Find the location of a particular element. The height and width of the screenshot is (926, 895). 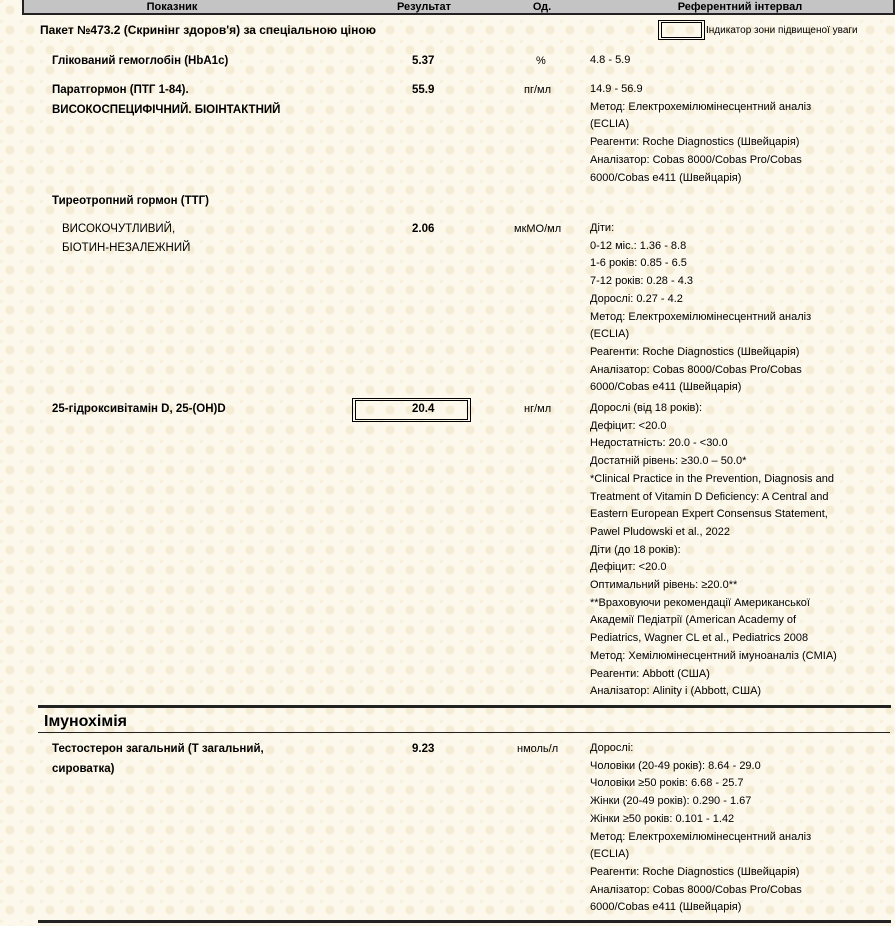

test-name-line2: ВИСОКОСПЕЦИФІЧНИЙ. БІОІНТАКТНИЙ is located at coordinates (166, 110).